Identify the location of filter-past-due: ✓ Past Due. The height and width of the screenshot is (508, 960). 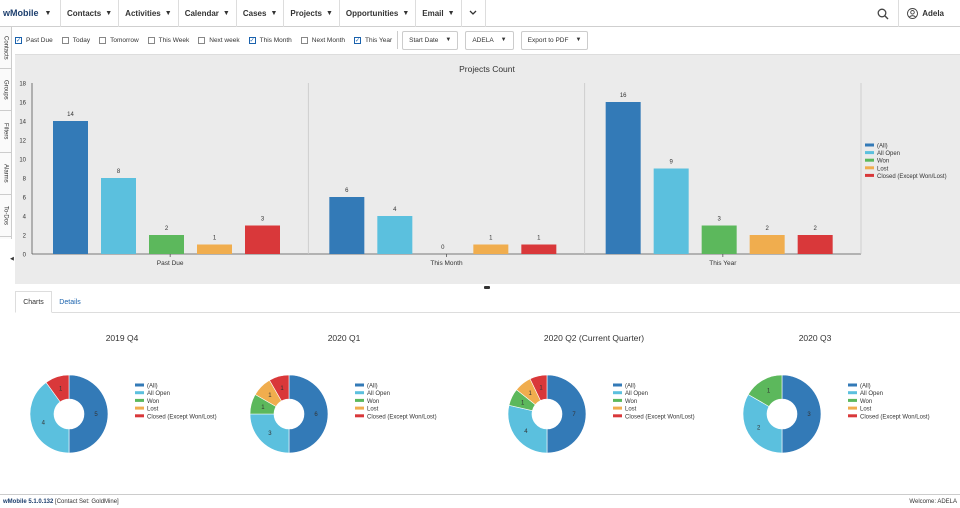
(34, 40).